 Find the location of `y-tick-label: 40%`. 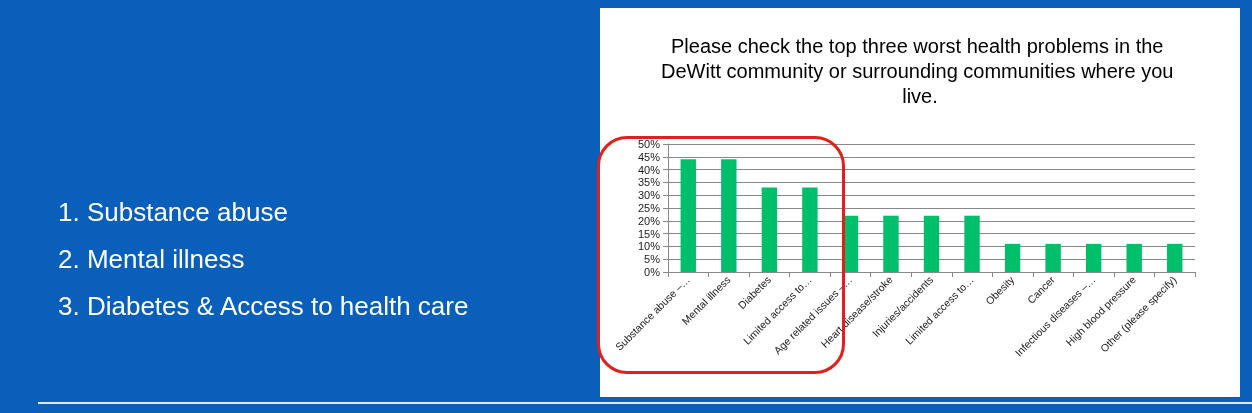

y-tick-label: 40% is located at coordinates (649, 169).